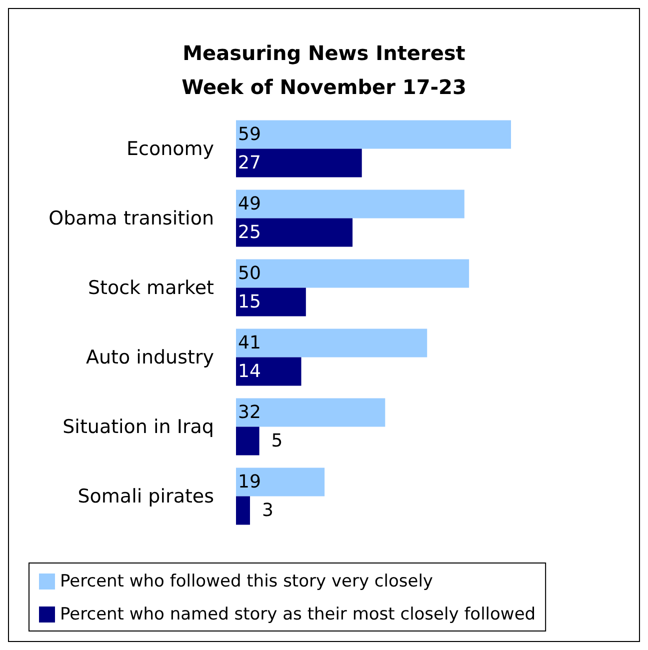  Describe the element at coordinates (146, 496) in the screenshot. I see `y-tick-label: Somali pirates` at that location.